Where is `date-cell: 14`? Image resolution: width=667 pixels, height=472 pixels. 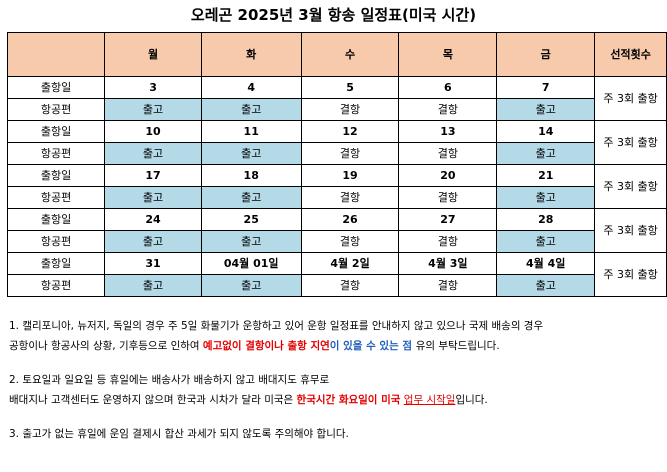
date-cell: 14 is located at coordinates (546, 131).